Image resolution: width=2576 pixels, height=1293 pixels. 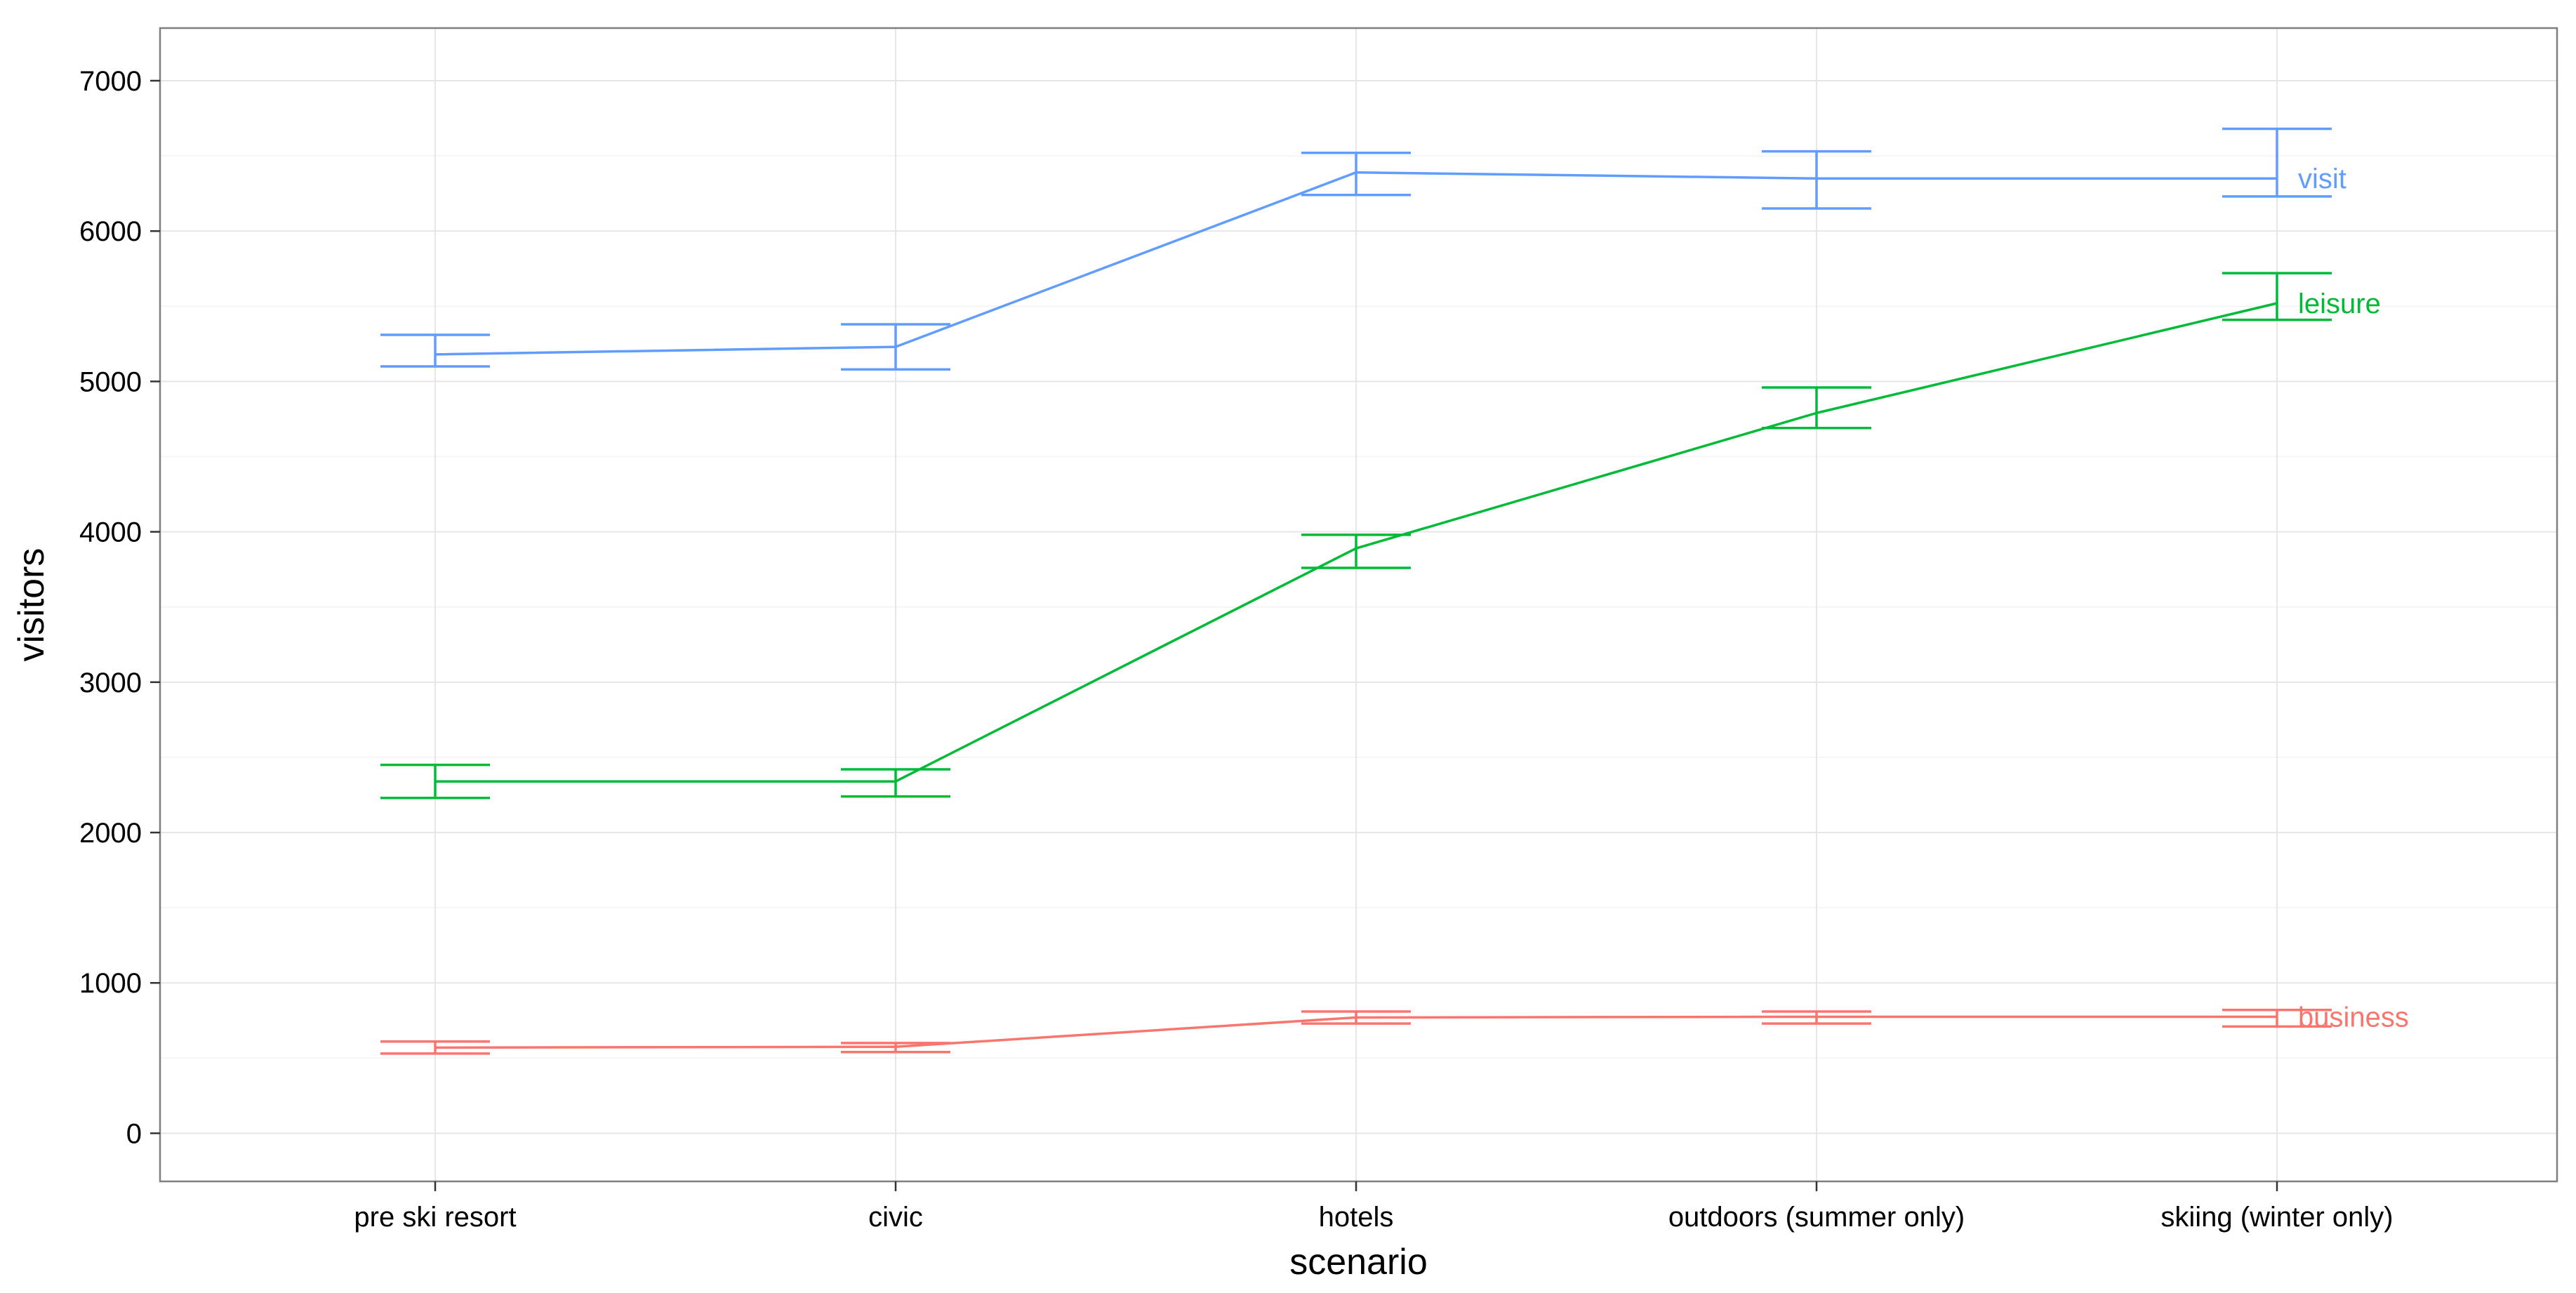 What do you see at coordinates (2277, 1217) in the screenshot?
I see `x-tick-label: skiing (winter only)` at bounding box center [2277, 1217].